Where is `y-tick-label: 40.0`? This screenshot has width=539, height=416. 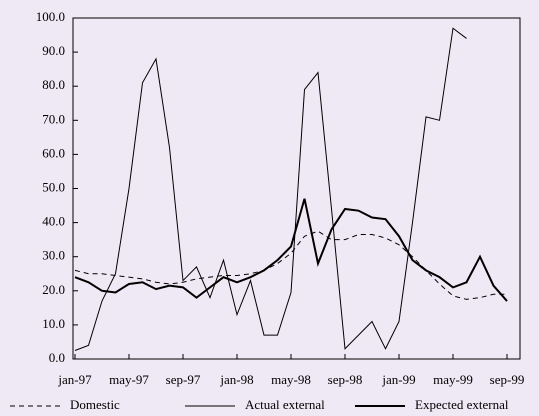 y-tick-label: 40.0 is located at coordinates (53, 221).